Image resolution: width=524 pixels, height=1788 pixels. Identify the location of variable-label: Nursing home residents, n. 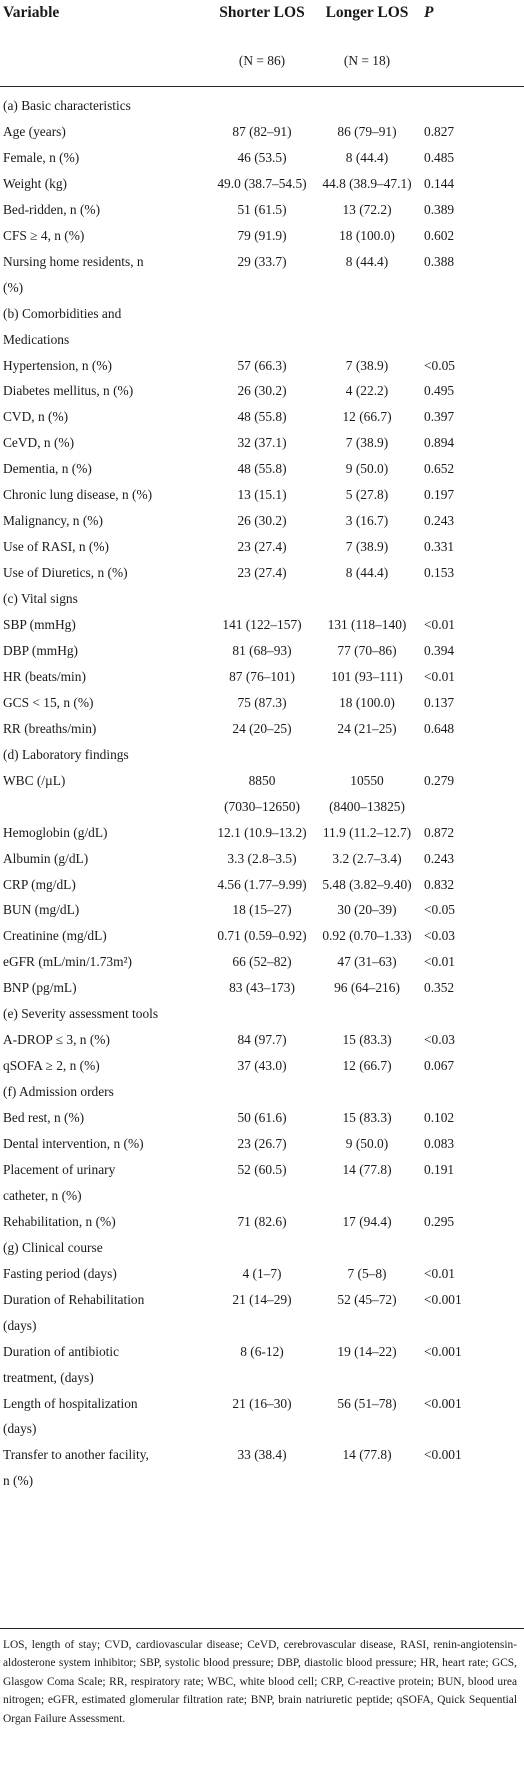
(73, 261).